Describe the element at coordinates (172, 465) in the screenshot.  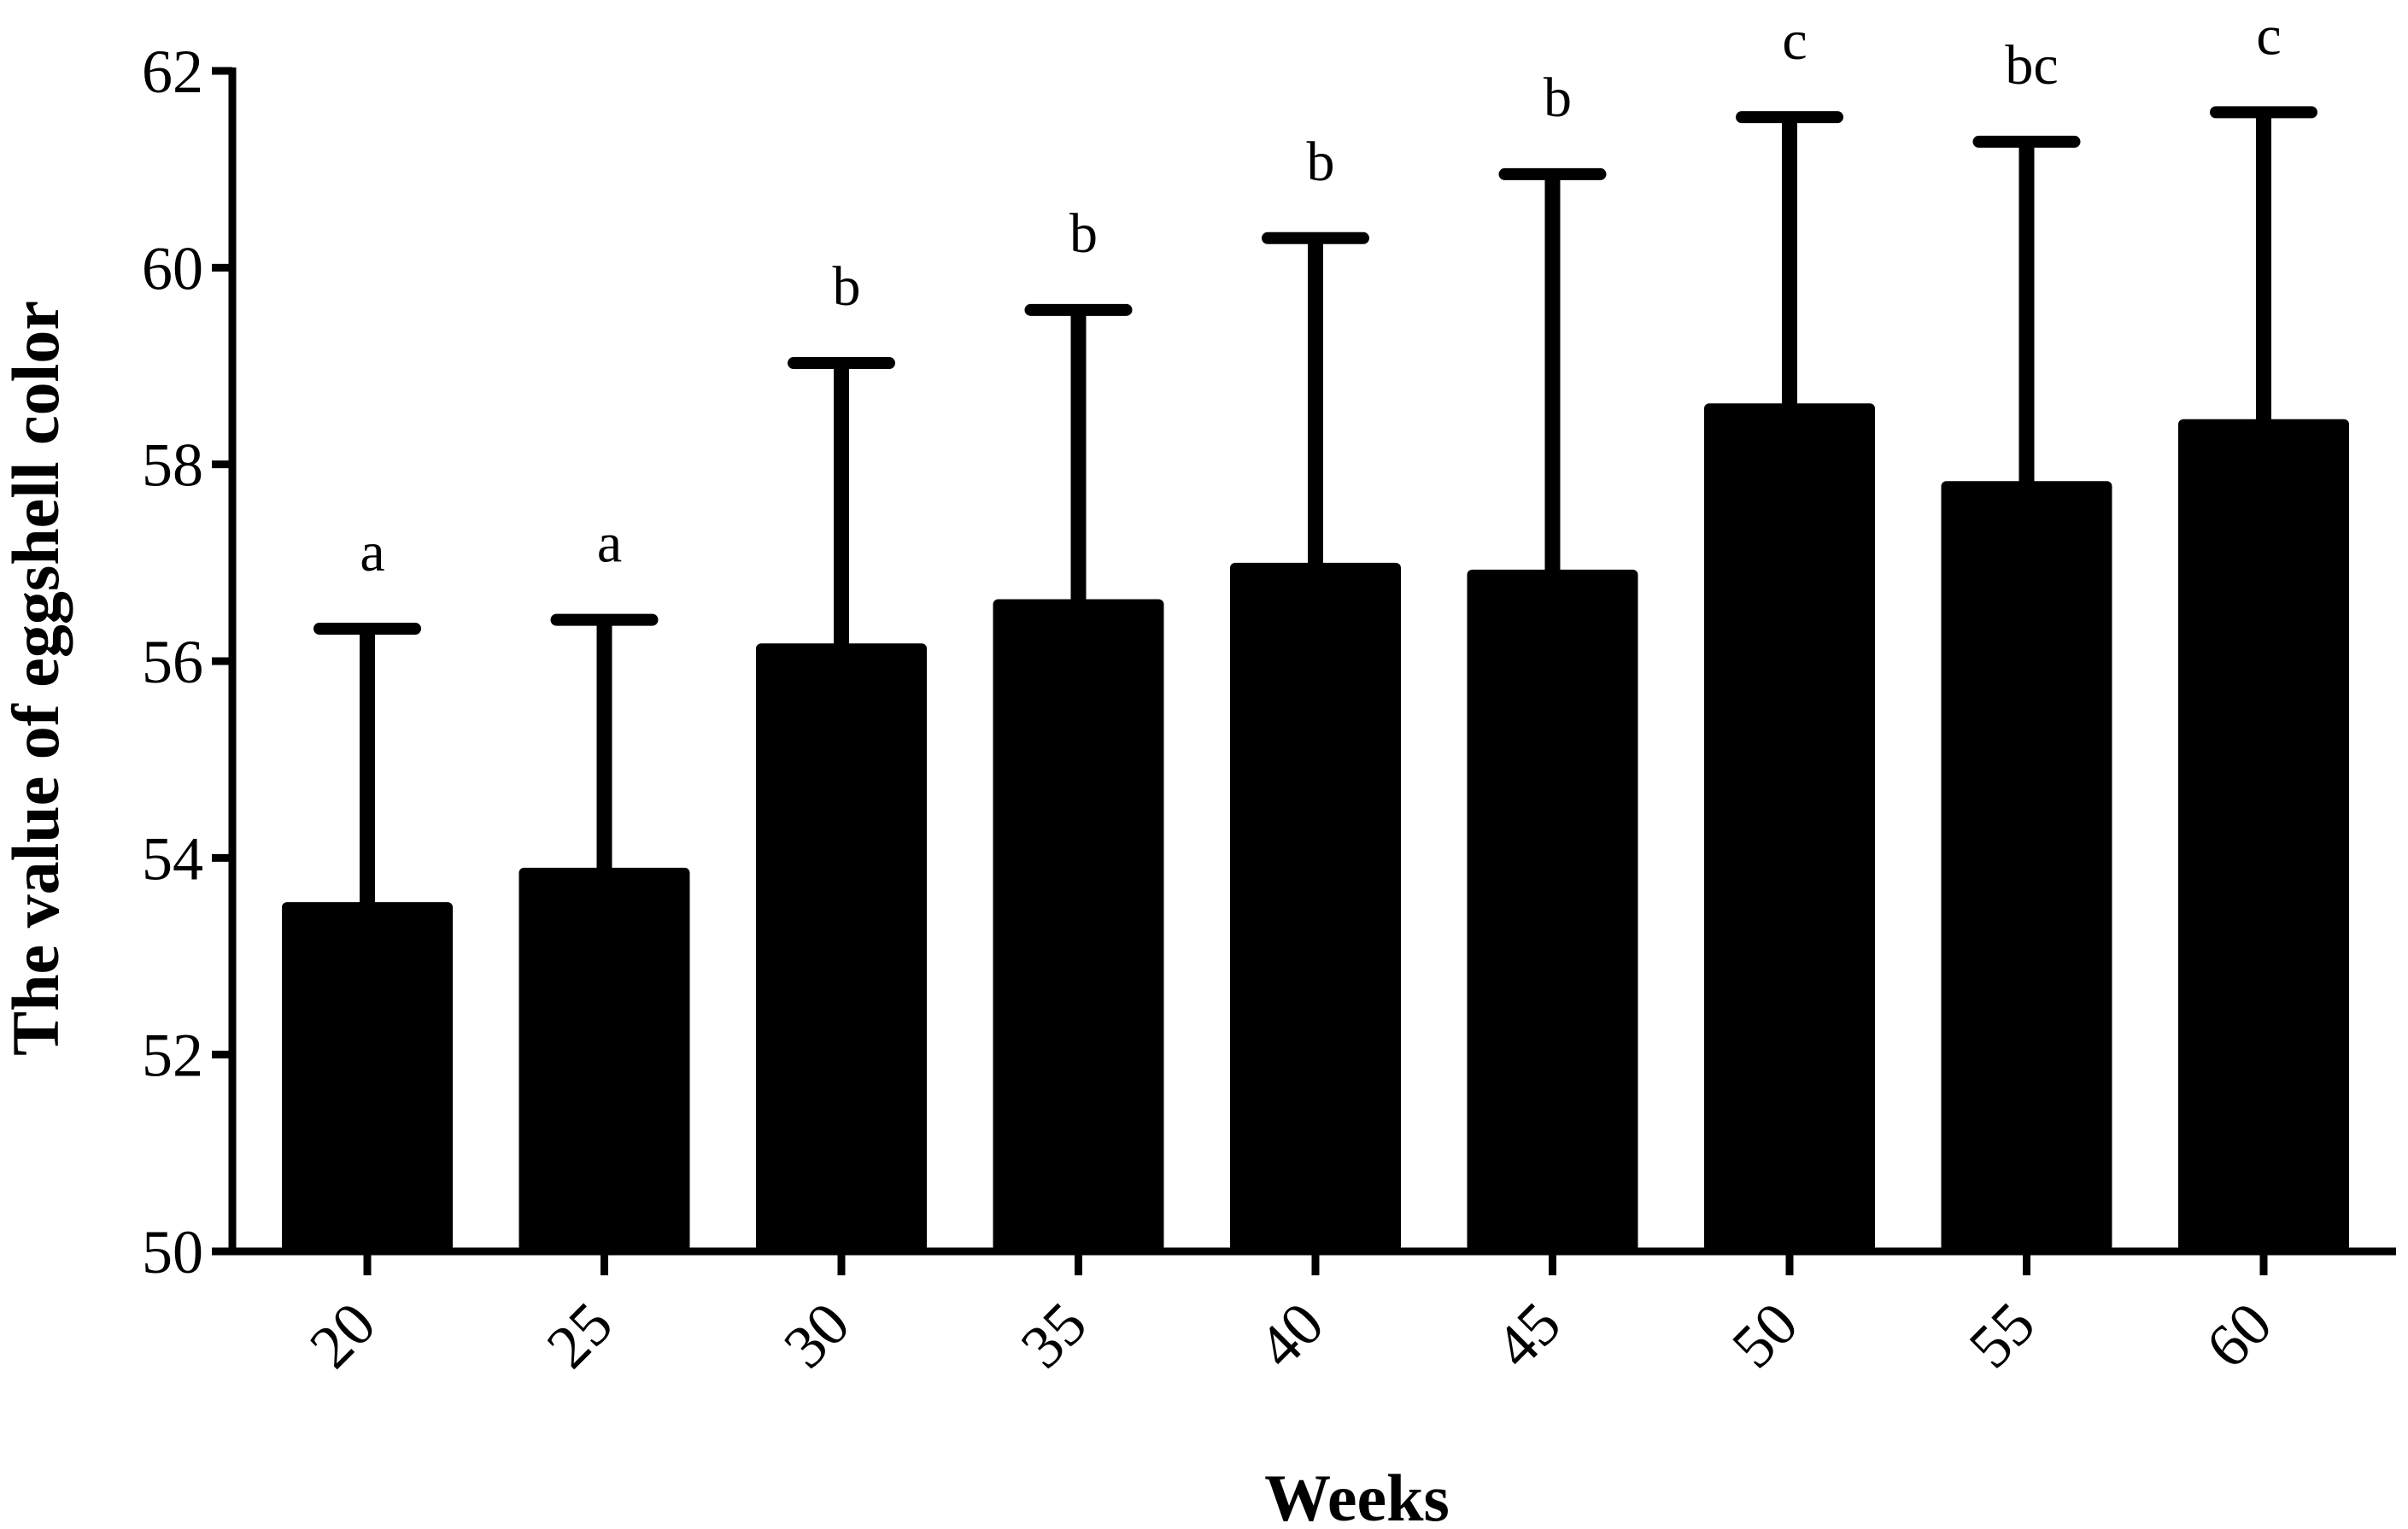
I see `y-tick-label: 58` at that location.